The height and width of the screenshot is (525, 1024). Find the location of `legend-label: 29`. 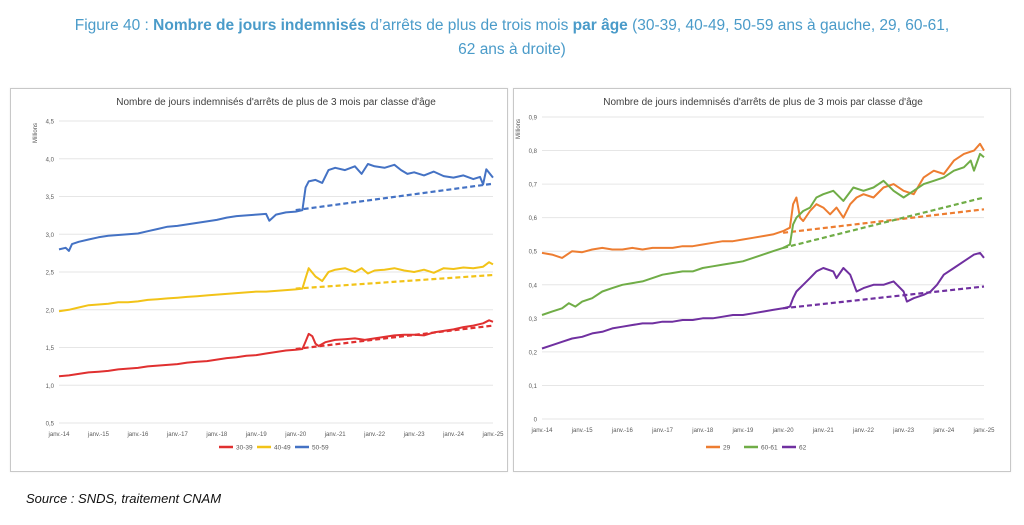

legend-label: 29 is located at coordinates (727, 448).